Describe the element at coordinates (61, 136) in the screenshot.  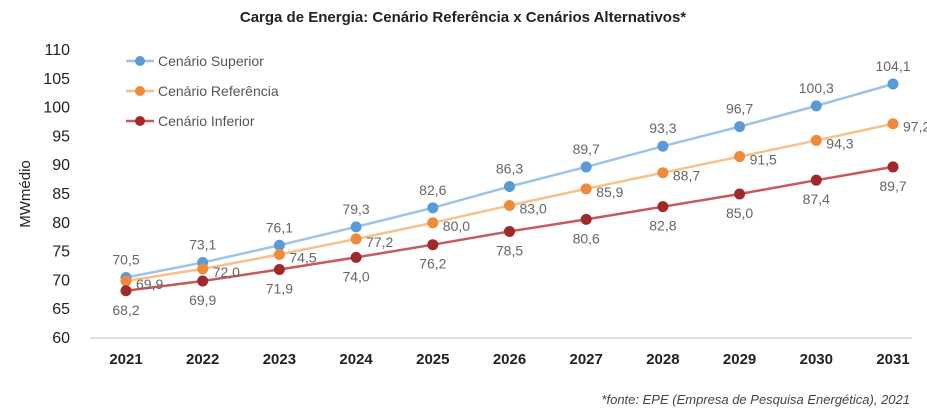
I see `y-tick-label: 95` at that location.